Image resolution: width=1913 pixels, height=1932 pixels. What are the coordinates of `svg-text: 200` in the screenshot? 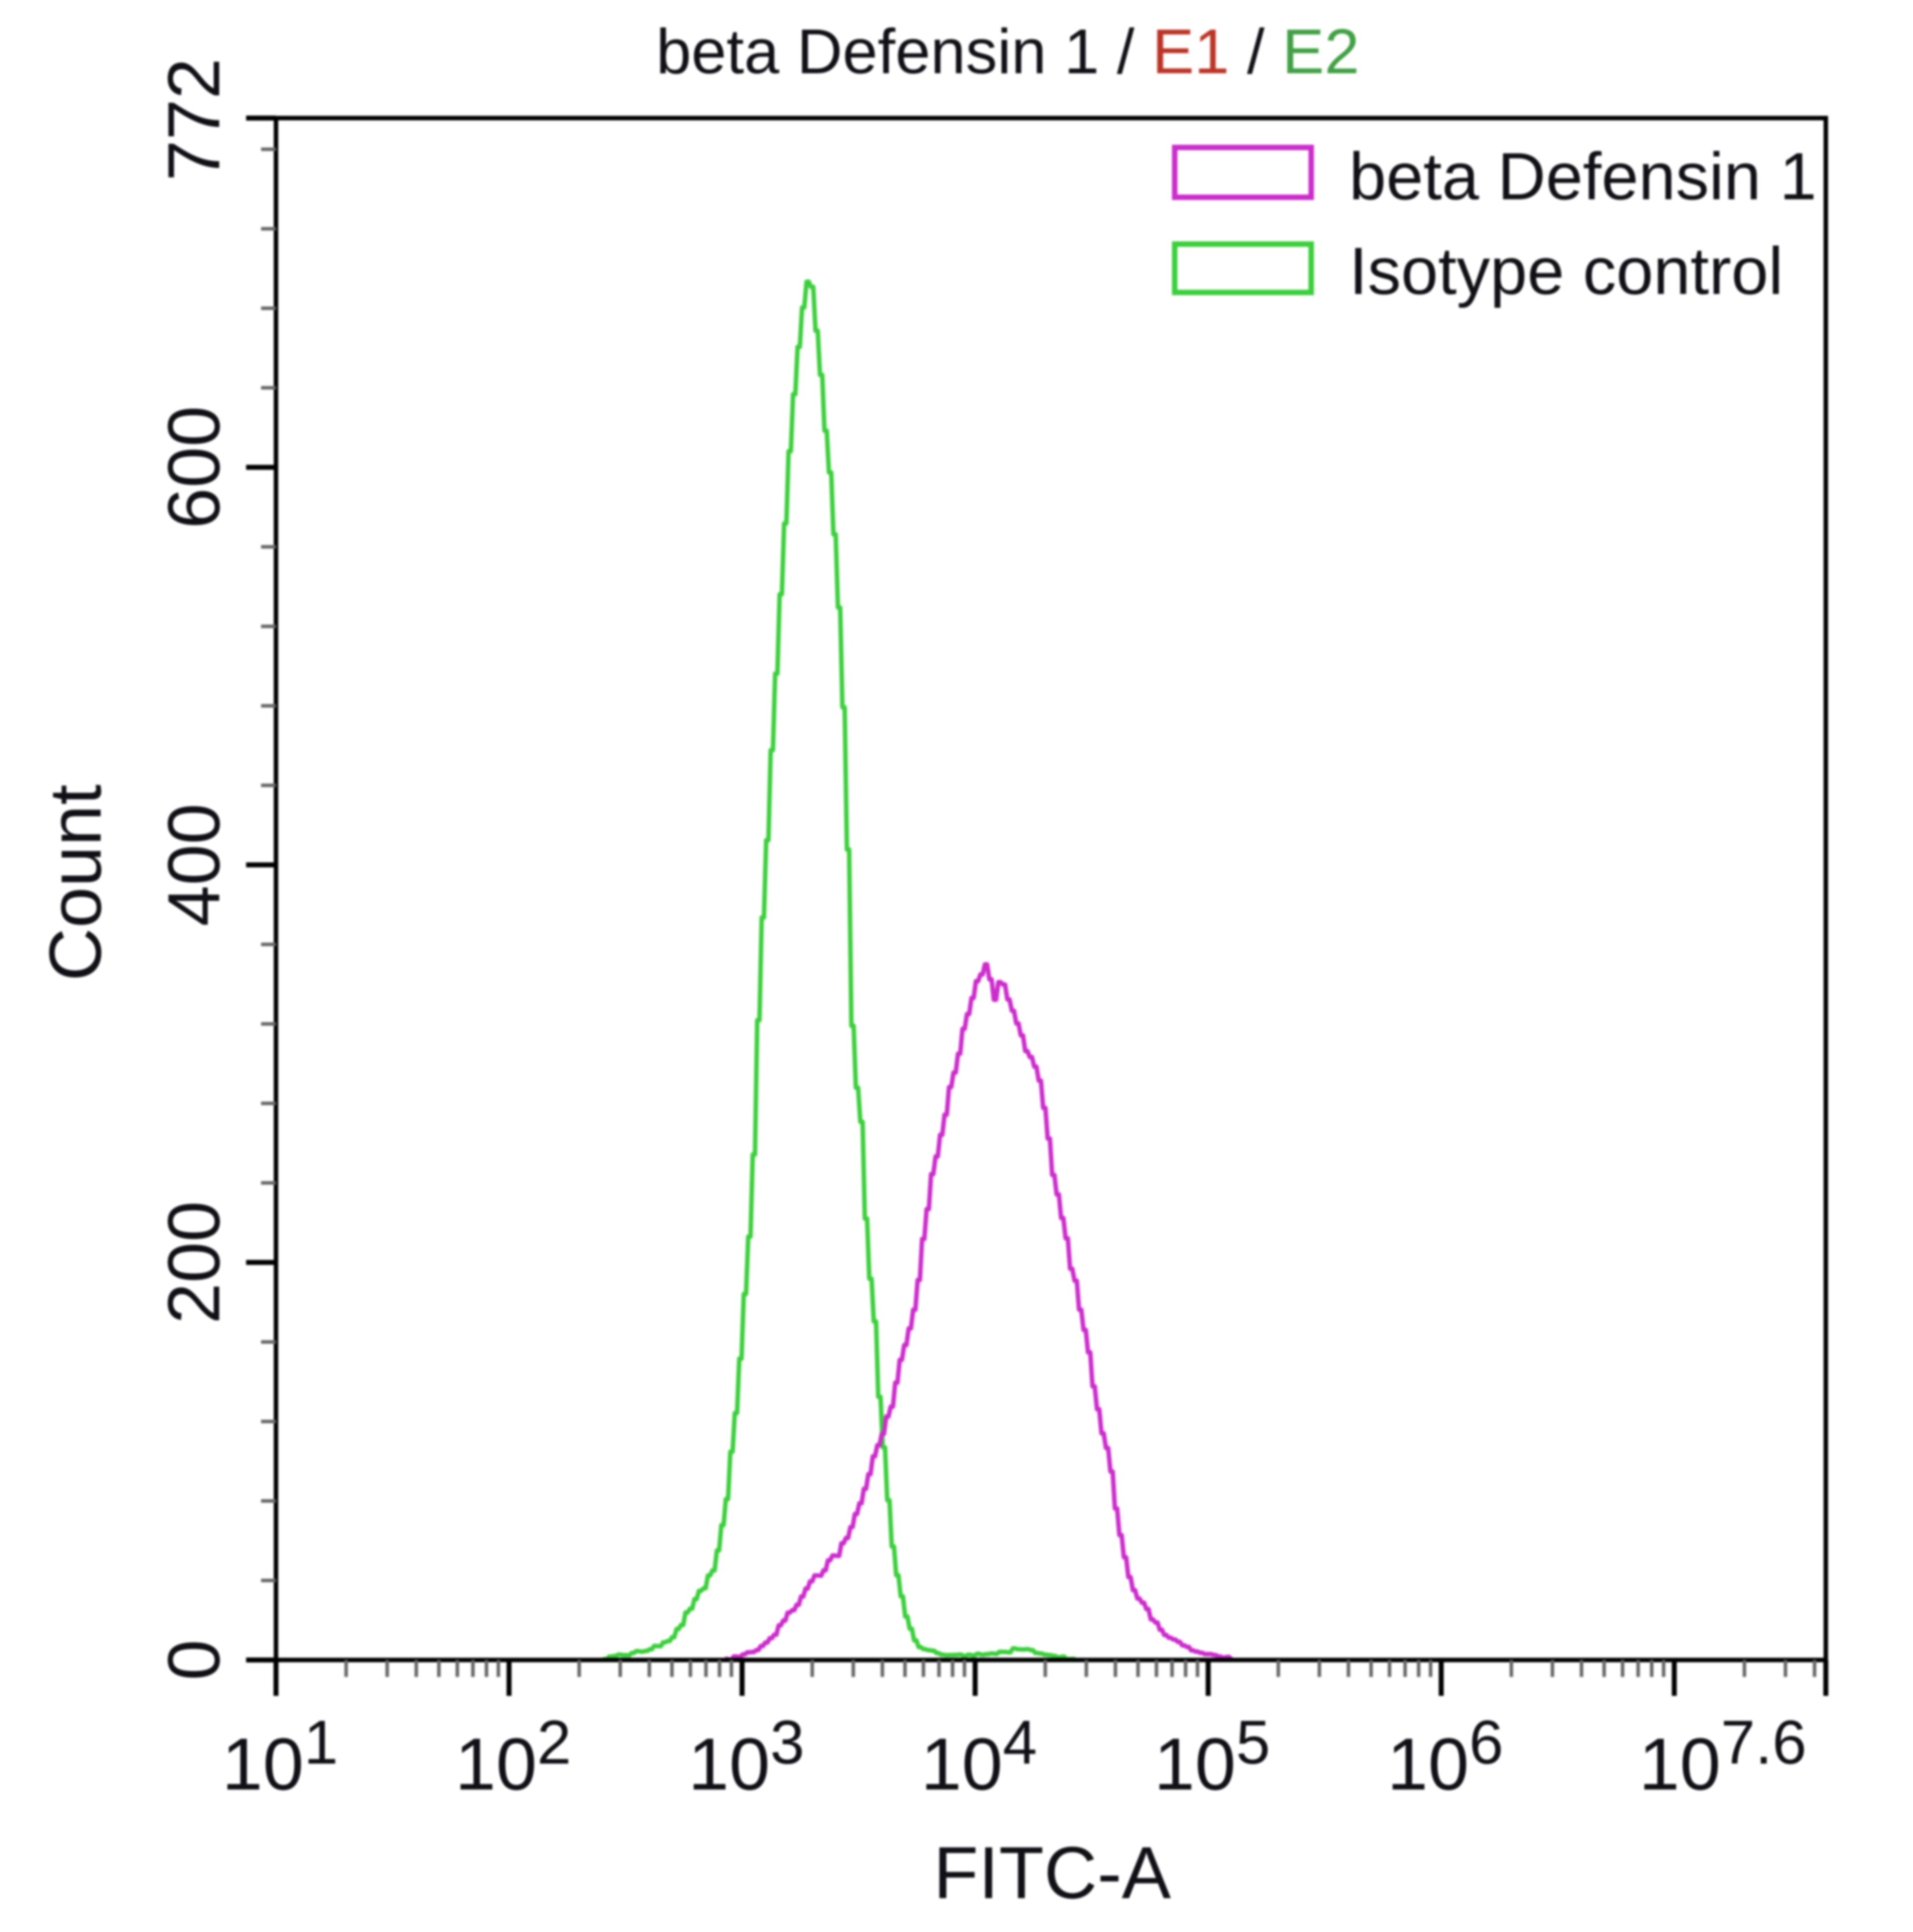 It's located at (194, 1262).